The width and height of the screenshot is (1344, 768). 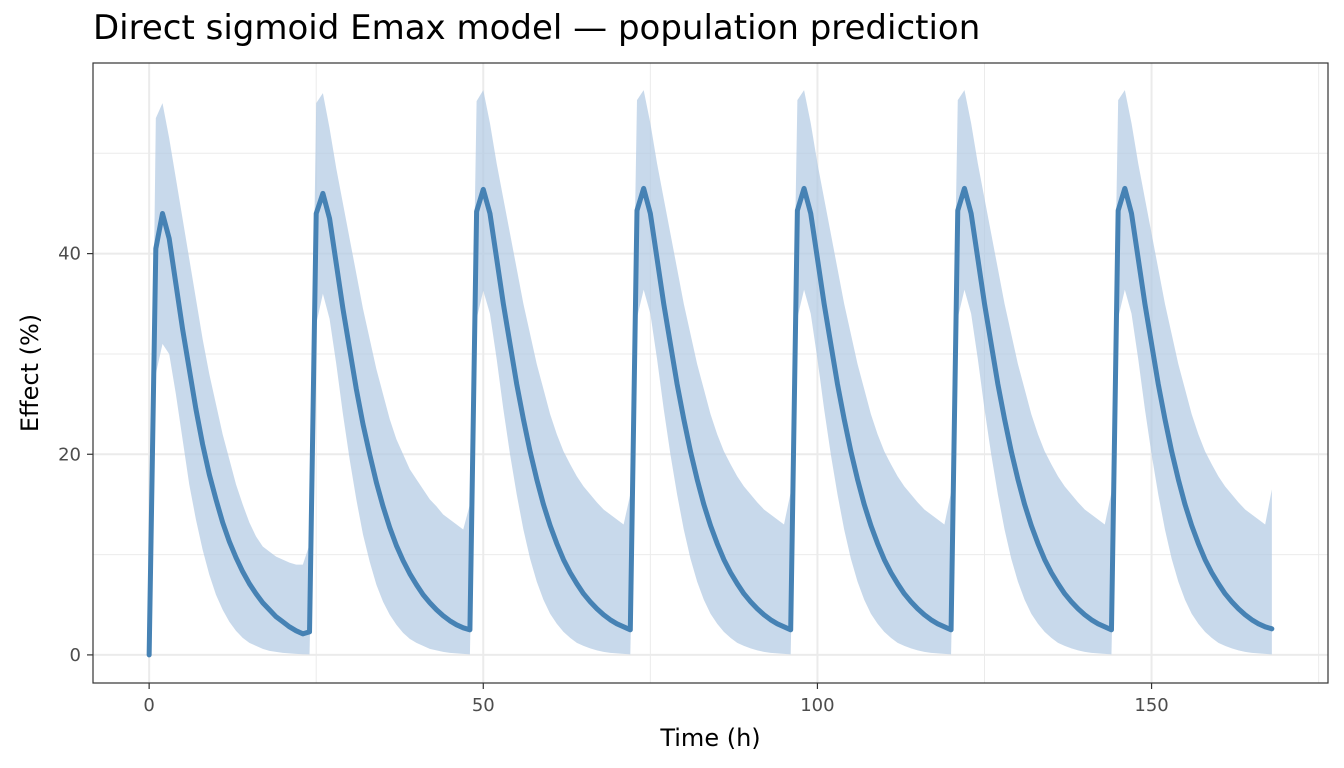 What do you see at coordinates (817, 705) in the screenshot?
I see `x-tick-label: 100` at bounding box center [817, 705].